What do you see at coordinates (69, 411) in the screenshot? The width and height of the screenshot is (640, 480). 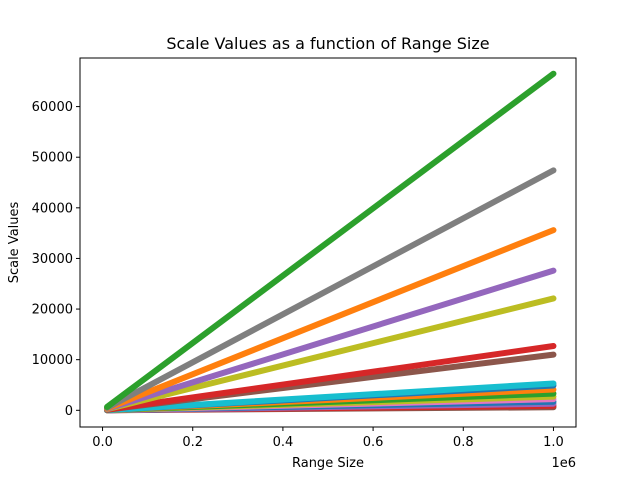 I see `y-tick-label: 0` at bounding box center [69, 411].